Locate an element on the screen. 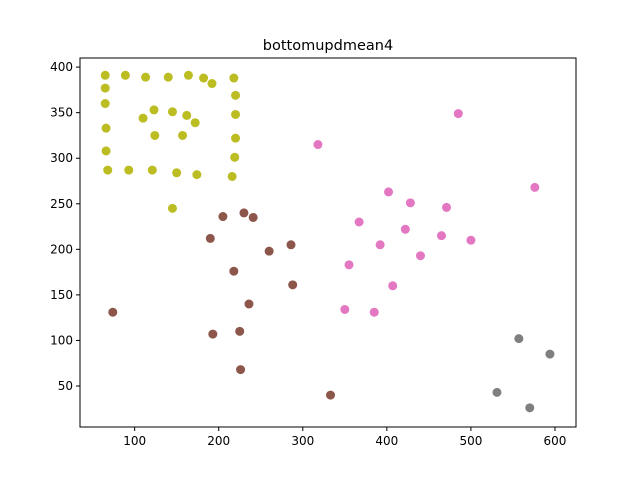 This screenshot has width=640, height=480. x-tick-label: 300 is located at coordinates (302, 441).